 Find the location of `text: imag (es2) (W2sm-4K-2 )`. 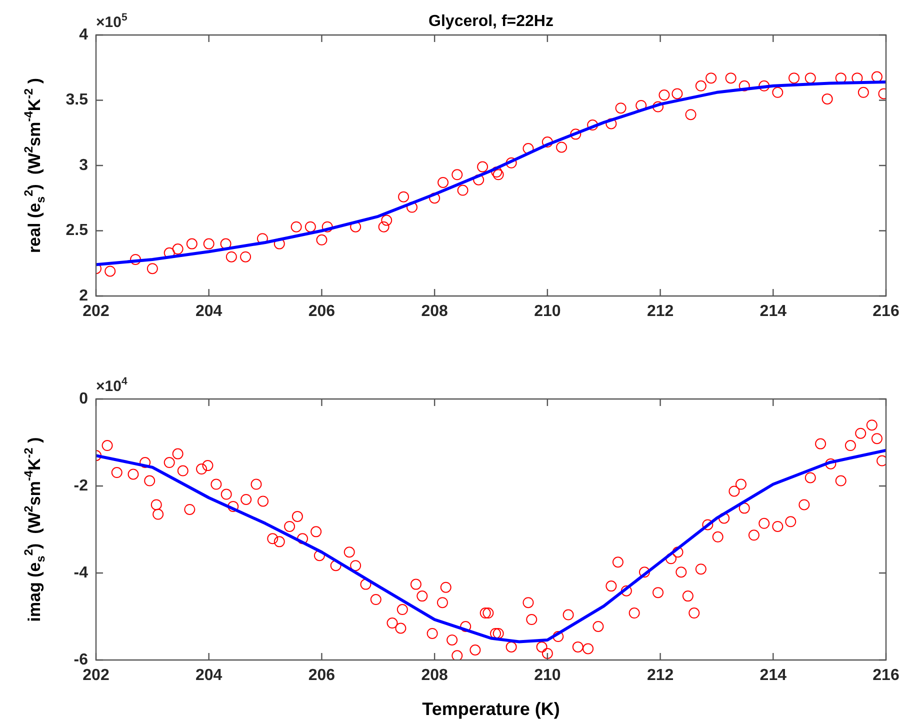

text: imag (es2) (W2sm-4K-2 ) is located at coordinates (34, 529).